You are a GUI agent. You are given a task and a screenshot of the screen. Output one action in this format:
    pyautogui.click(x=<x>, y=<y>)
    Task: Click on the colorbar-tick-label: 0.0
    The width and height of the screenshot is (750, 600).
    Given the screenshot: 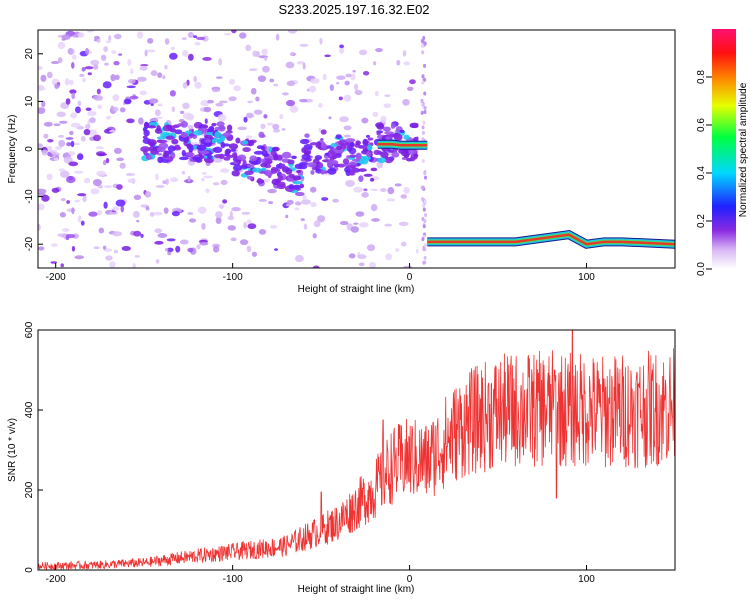 What is the action you would take?
    pyautogui.click(x=701, y=269)
    